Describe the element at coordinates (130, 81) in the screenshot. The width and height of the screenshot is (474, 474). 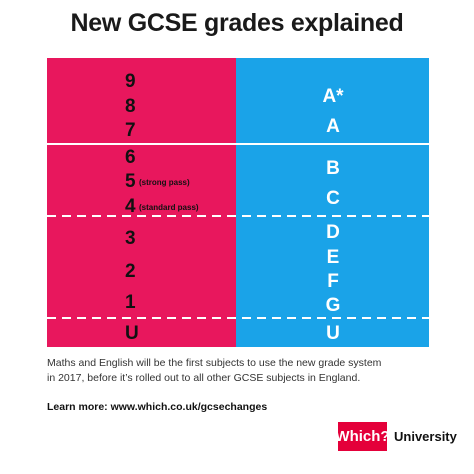
I see `grade-9: 9` at that location.